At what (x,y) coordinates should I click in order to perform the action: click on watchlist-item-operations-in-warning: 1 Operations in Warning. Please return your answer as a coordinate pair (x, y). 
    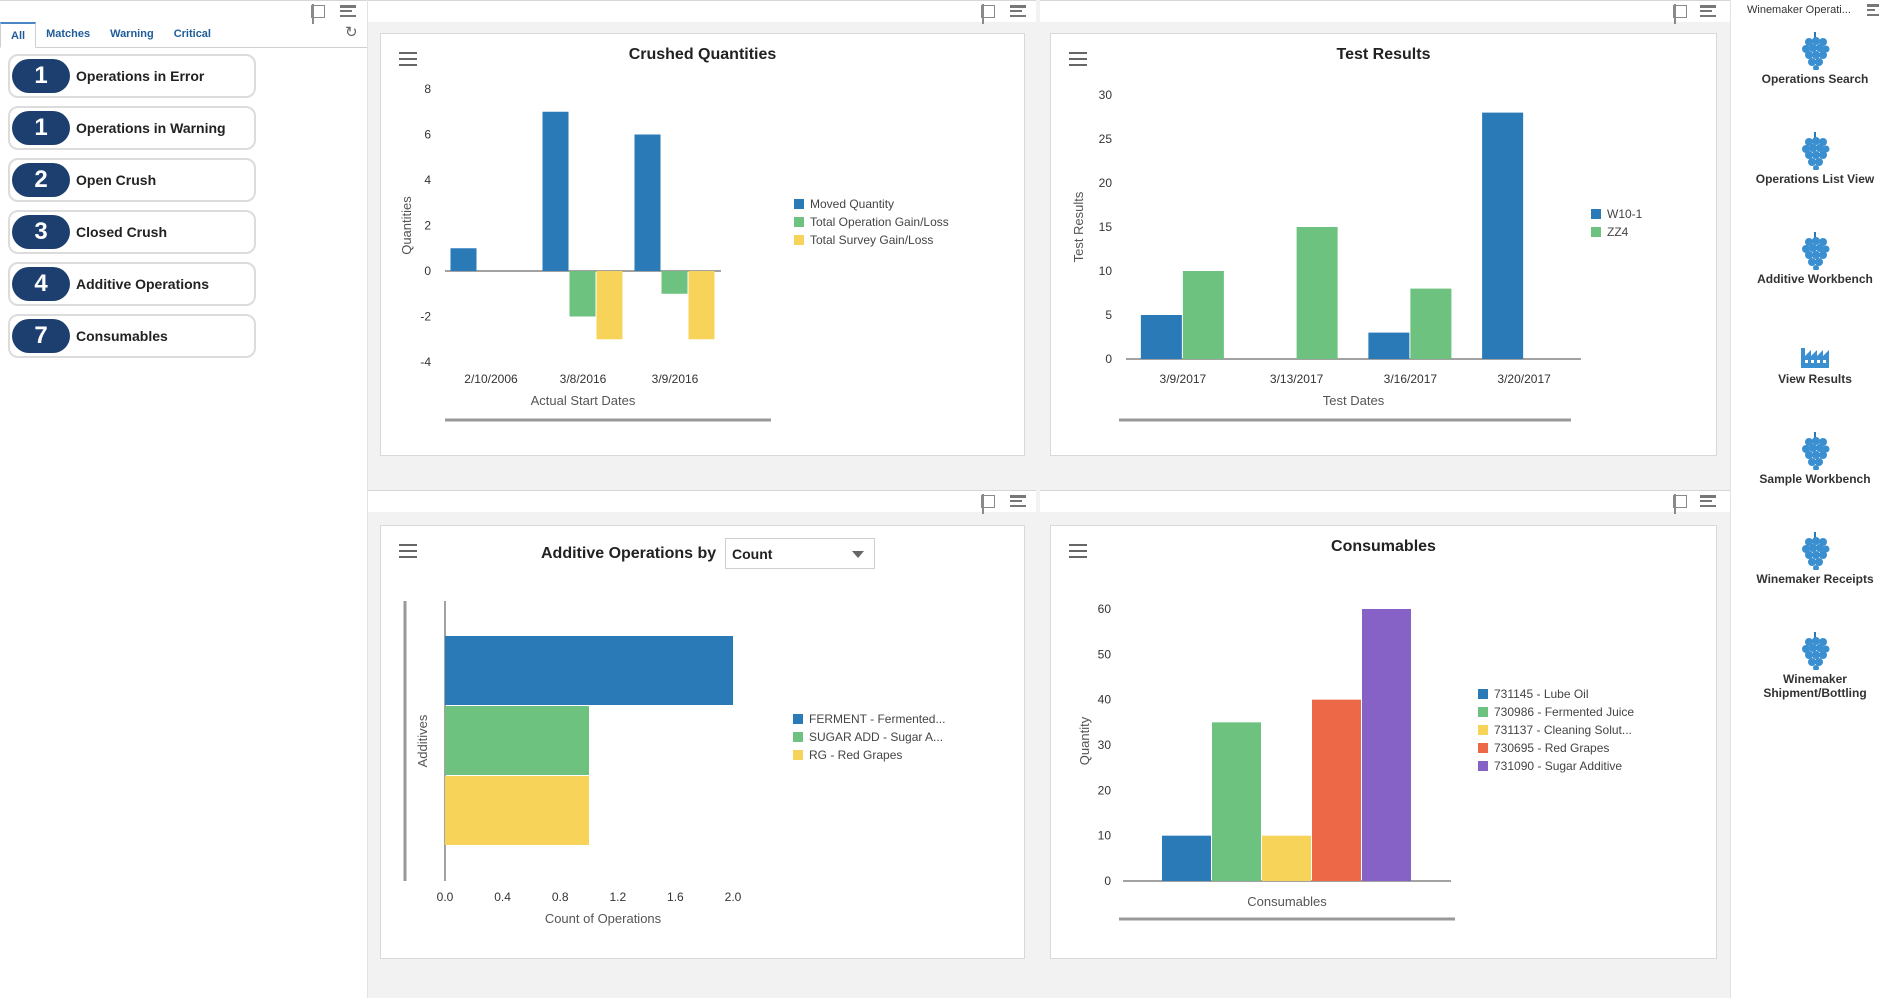
    Looking at the image, I should click on (132, 128).